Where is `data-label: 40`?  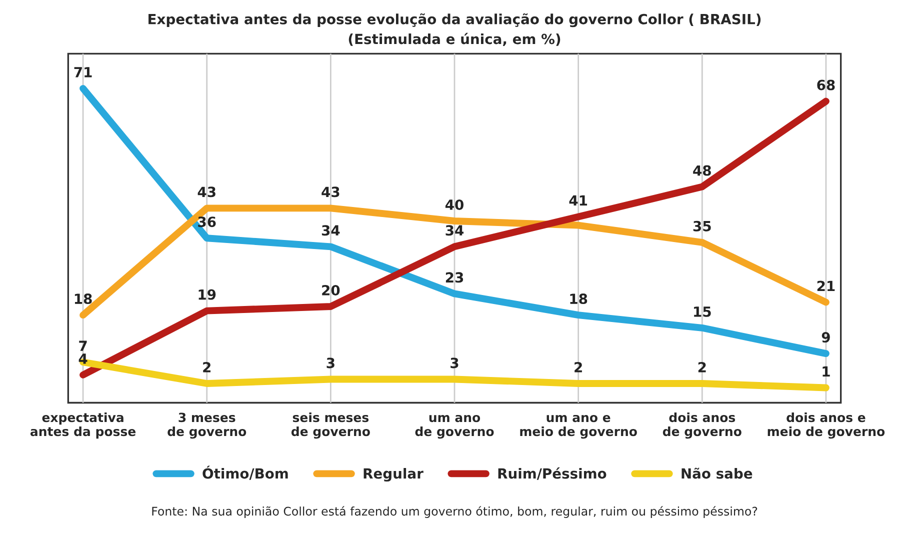
data-label: 40 is located at coordinates (454, 204).